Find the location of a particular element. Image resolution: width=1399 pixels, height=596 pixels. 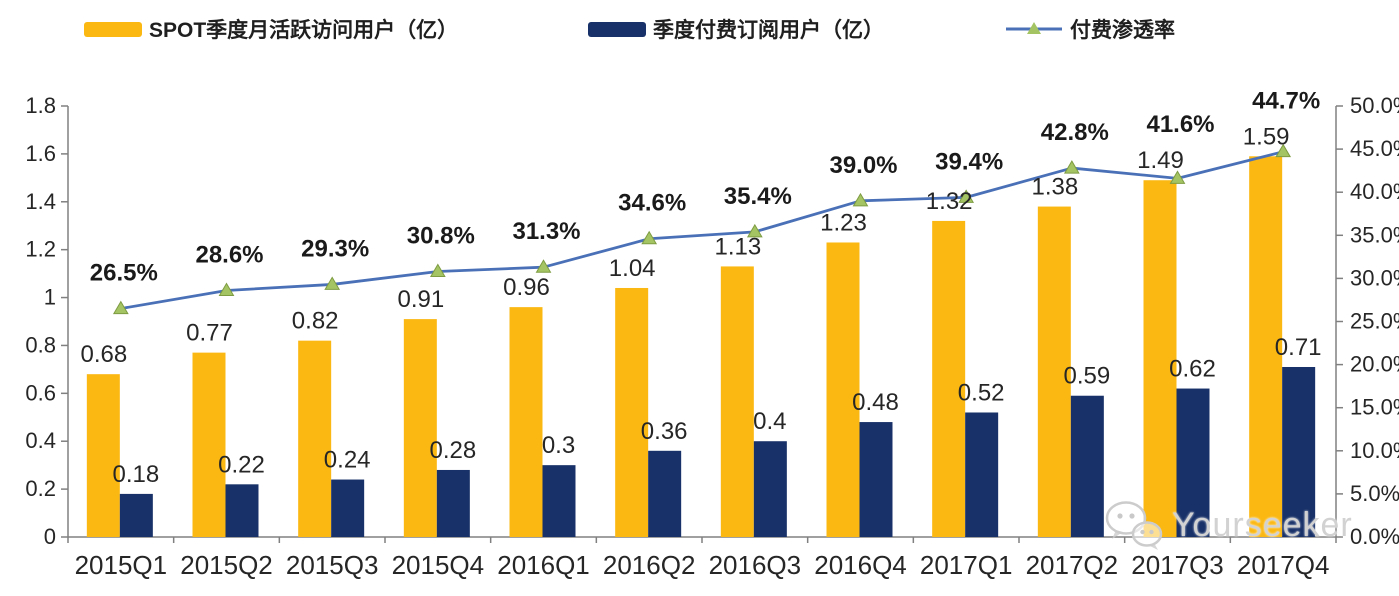

left-axis-tick-label: 1.2 is located at coordinates (40, 249).